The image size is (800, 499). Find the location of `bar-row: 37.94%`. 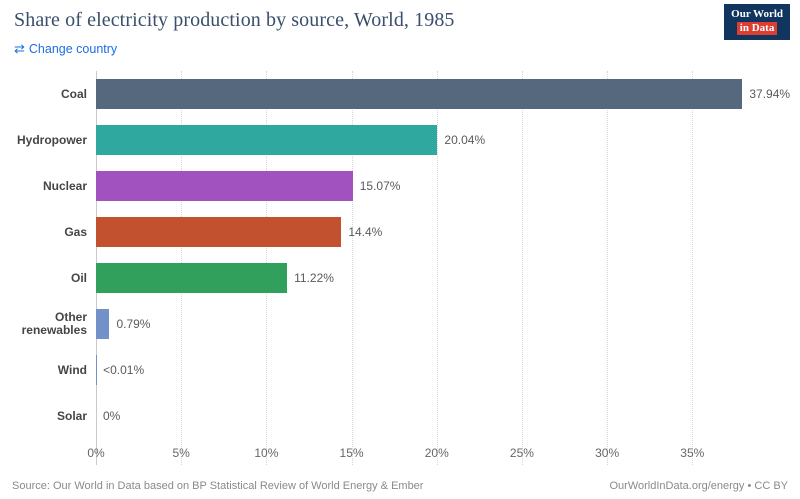

bar-row: 37.94% is located at coordinates (443, 94).